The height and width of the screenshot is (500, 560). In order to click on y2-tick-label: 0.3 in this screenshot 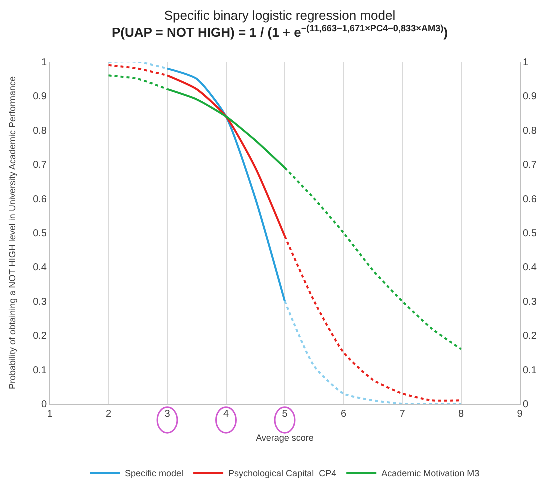, I will do `click(530, 302)`.